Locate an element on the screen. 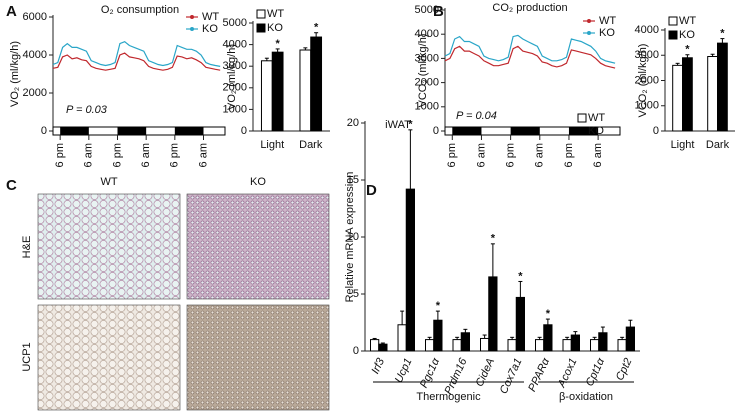 This screenshot has width=754, height=411. panel-letter: C is located at coordinates (11, 185).